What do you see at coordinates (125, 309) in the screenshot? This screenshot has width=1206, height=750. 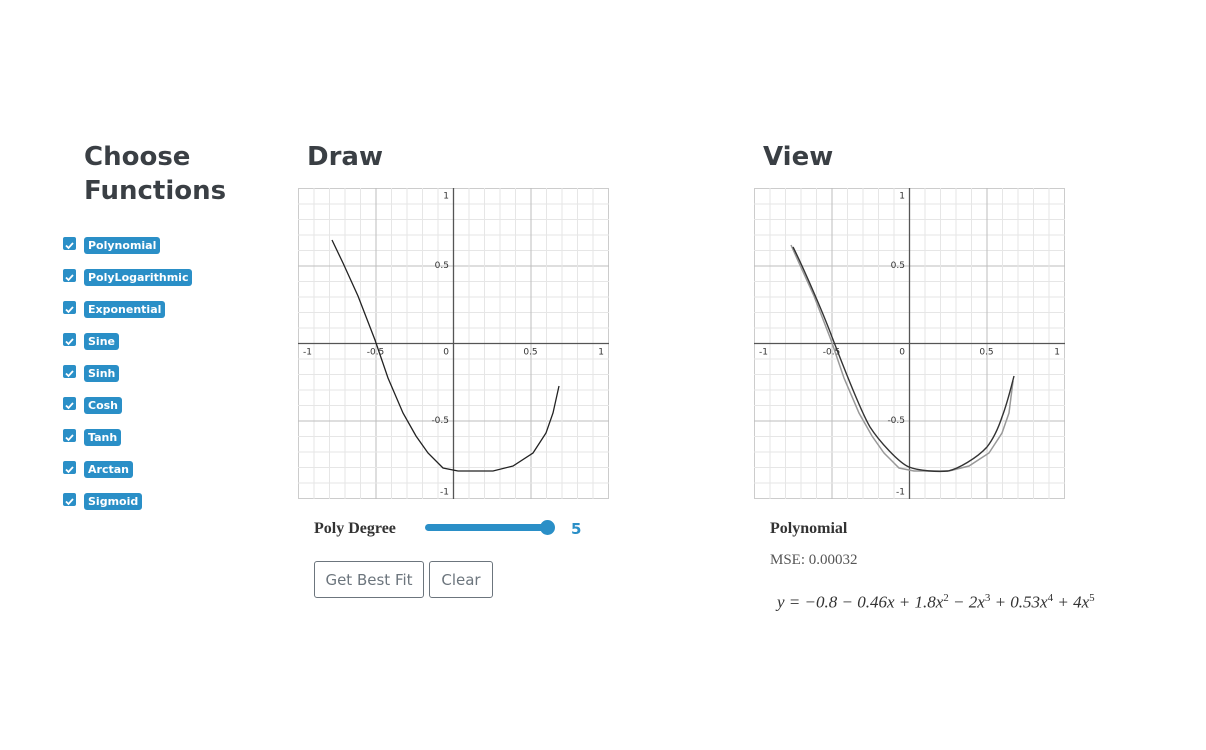 I see `function-label: Exponential` at bounding box center [125, 309].